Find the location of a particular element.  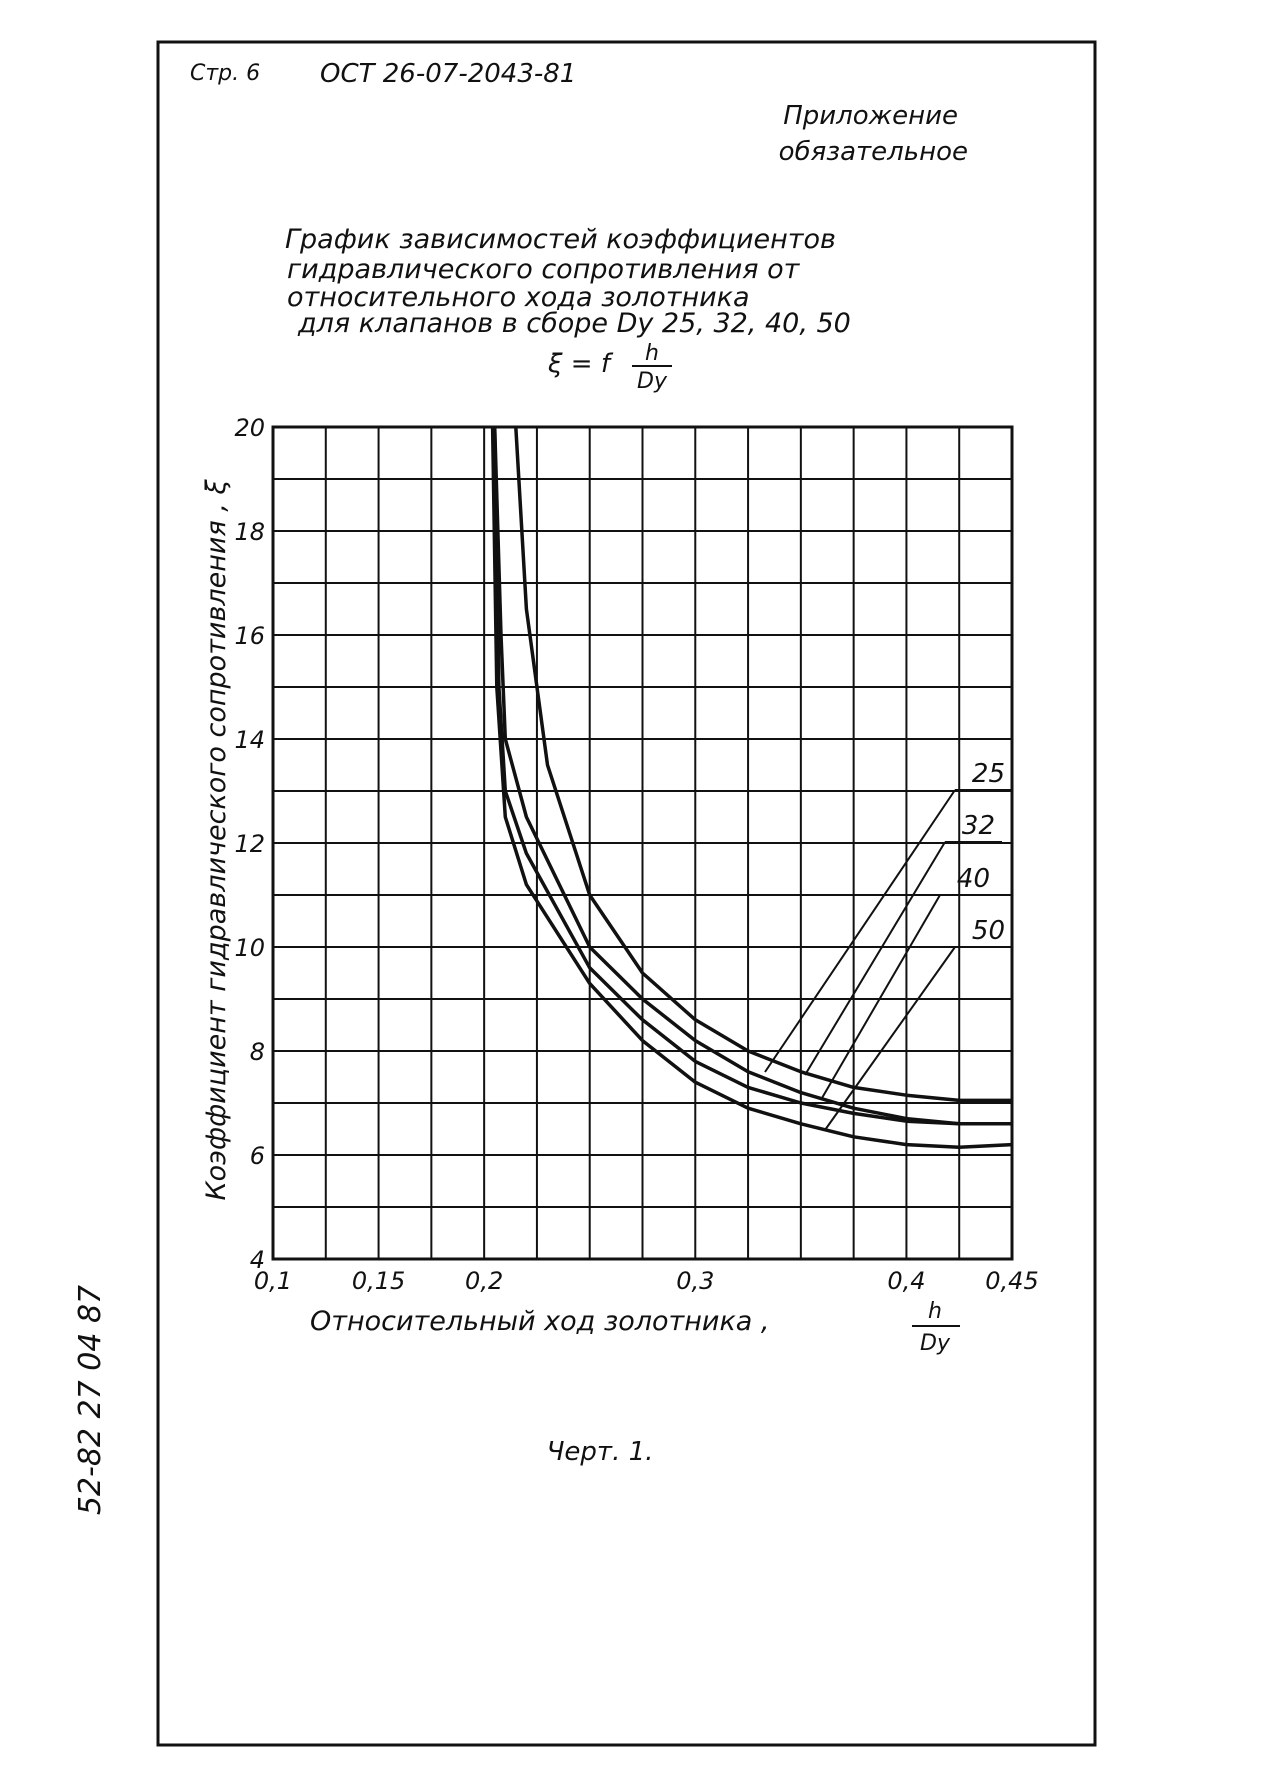

legend-label: 50 is located at coordinates (988, 931).